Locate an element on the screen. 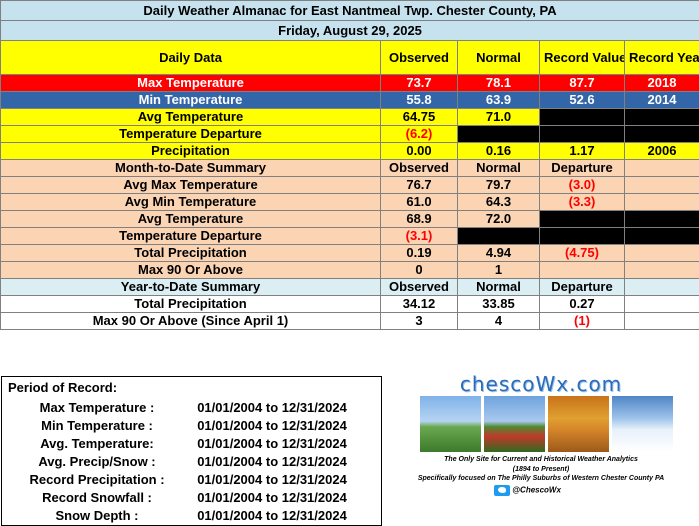 The image size is (699, 526). normal-value: 4.94 is located at coordinates (498, 253).